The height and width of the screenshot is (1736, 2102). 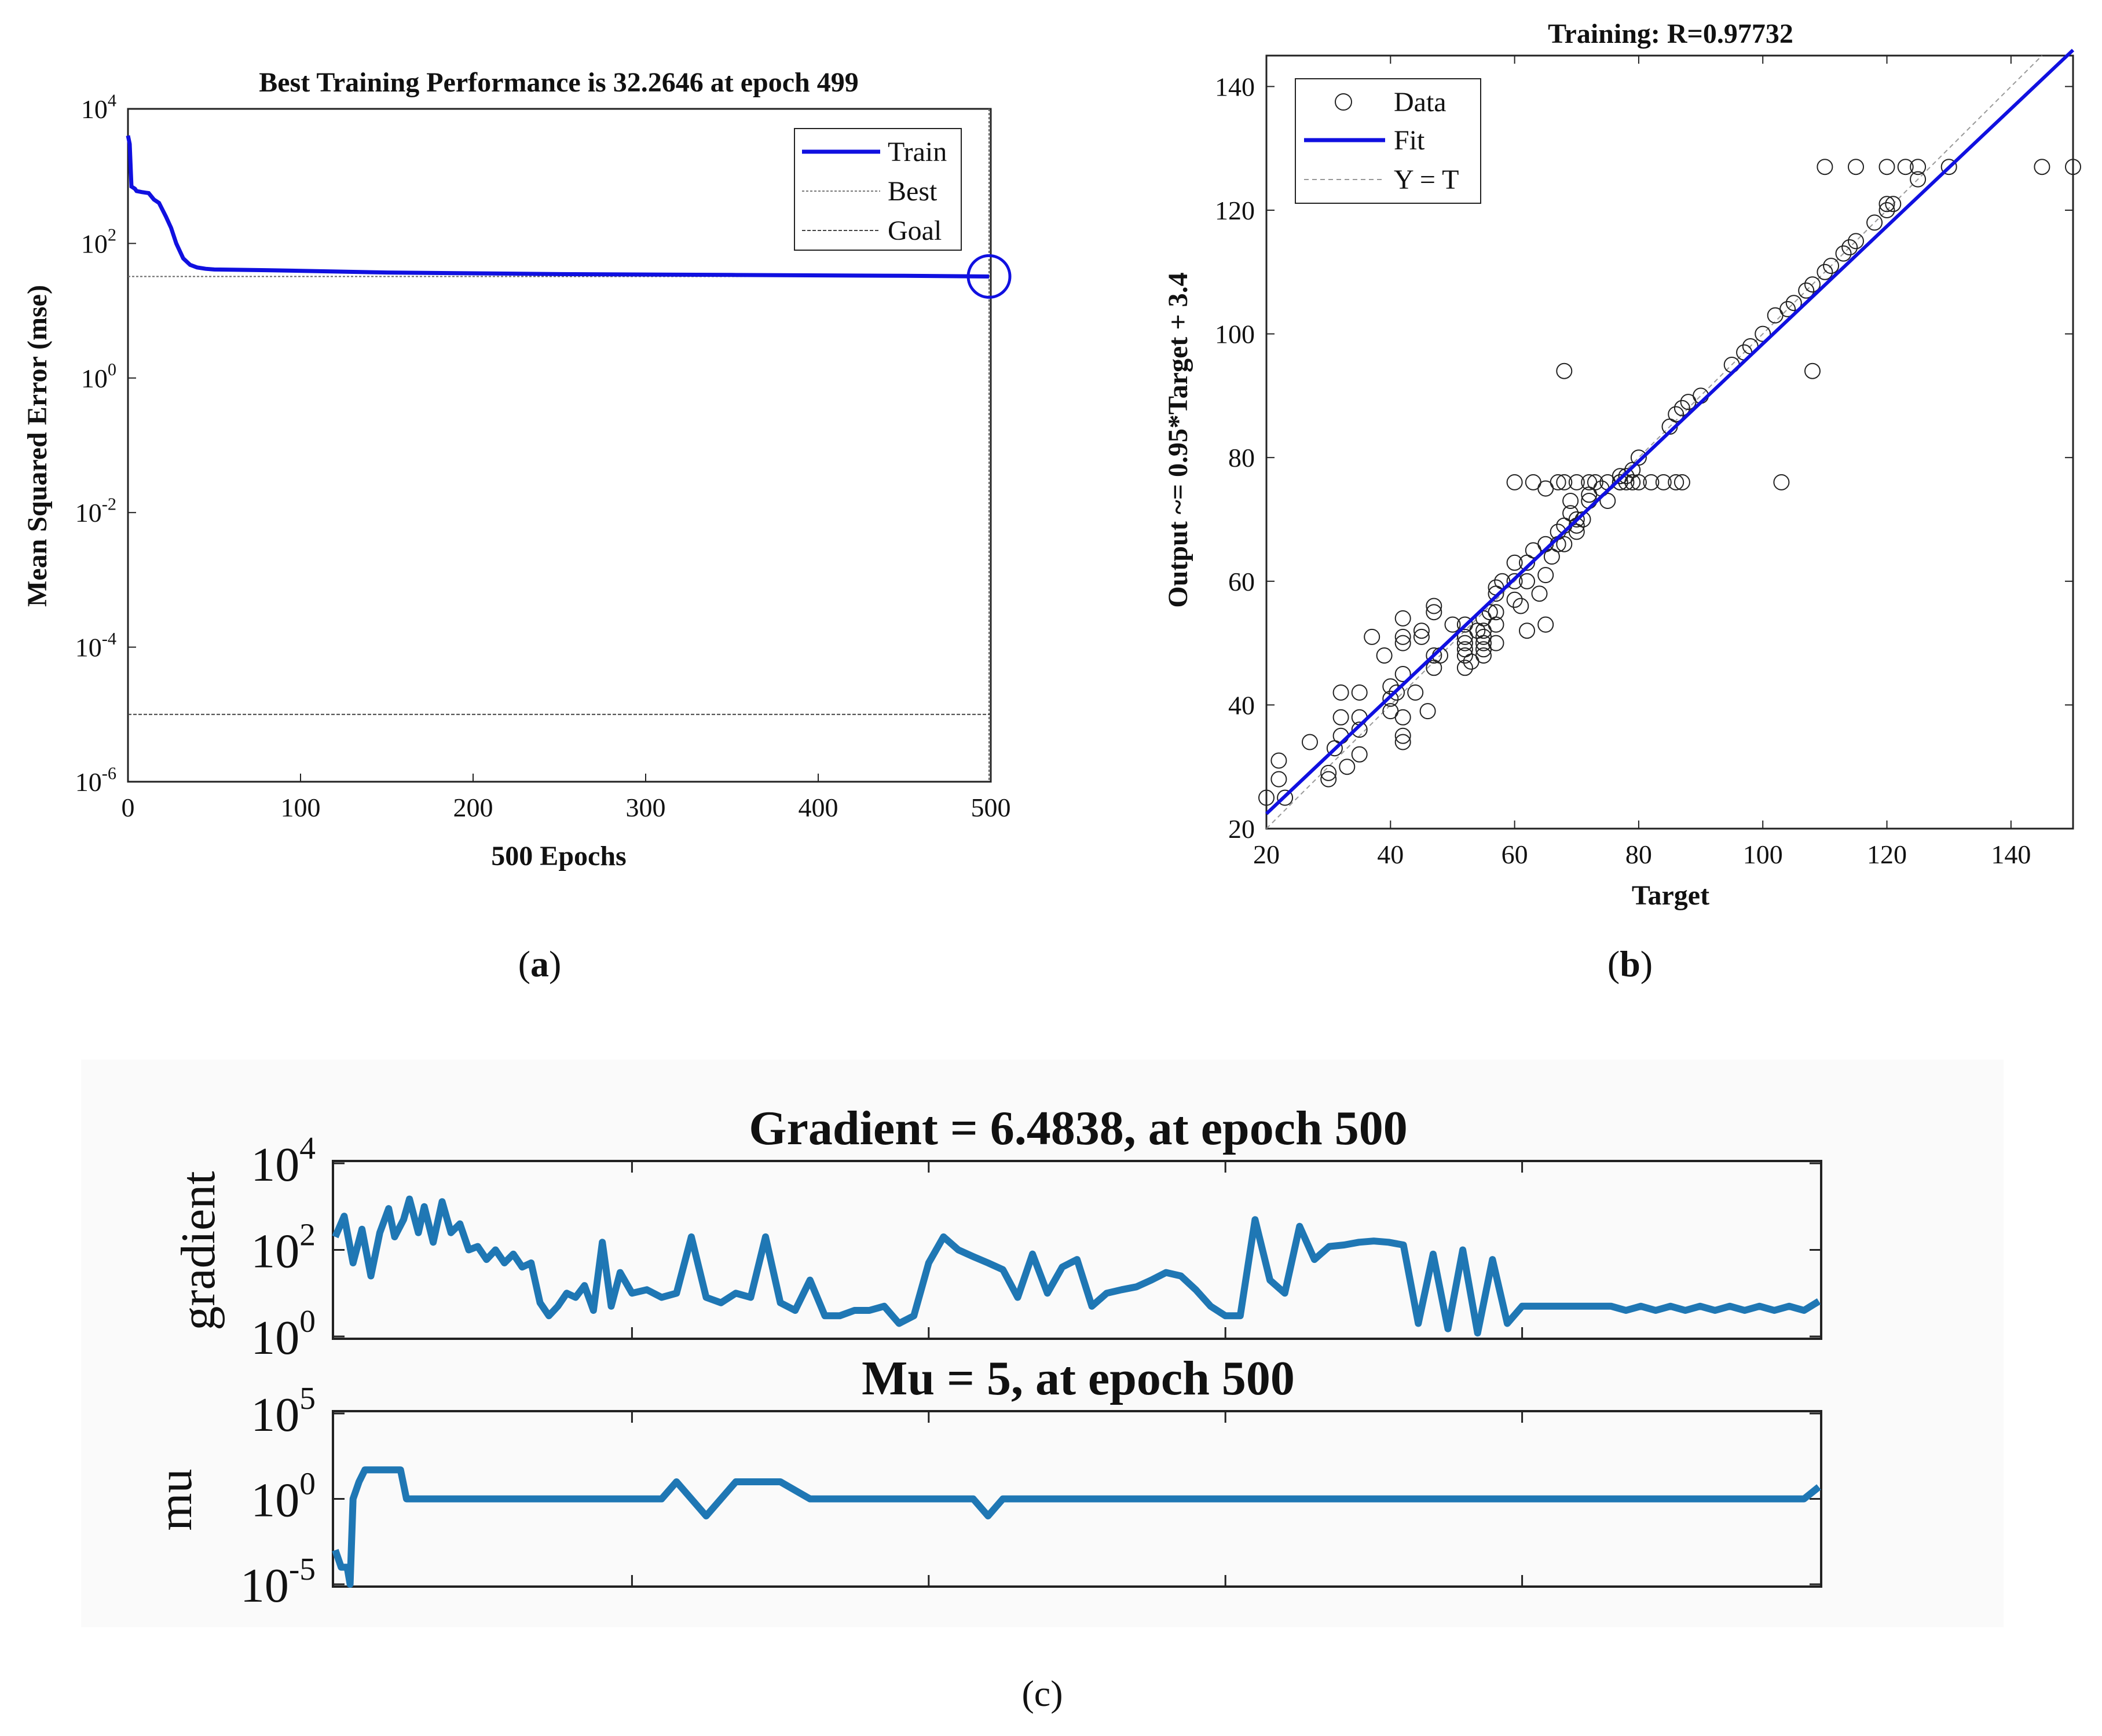 What do you see at coordinates (917, 152) in the screenshot?
I see `panel-a-legend-train: Train` at bounding box center [917, 152].